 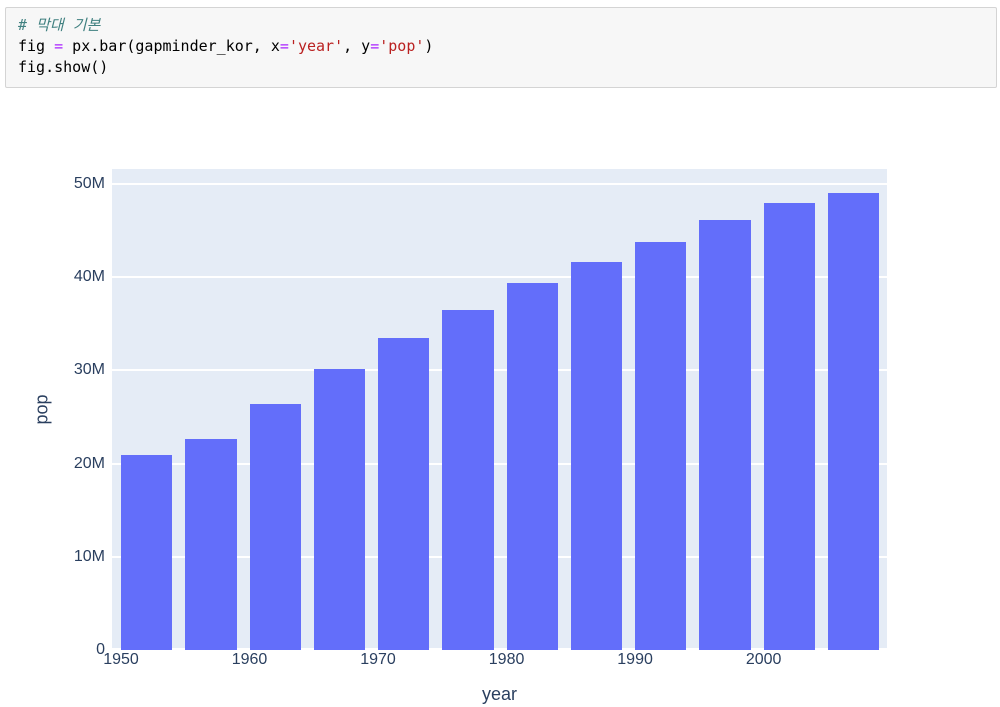 I want to click on bar-2002, so click(x=789, y=426).